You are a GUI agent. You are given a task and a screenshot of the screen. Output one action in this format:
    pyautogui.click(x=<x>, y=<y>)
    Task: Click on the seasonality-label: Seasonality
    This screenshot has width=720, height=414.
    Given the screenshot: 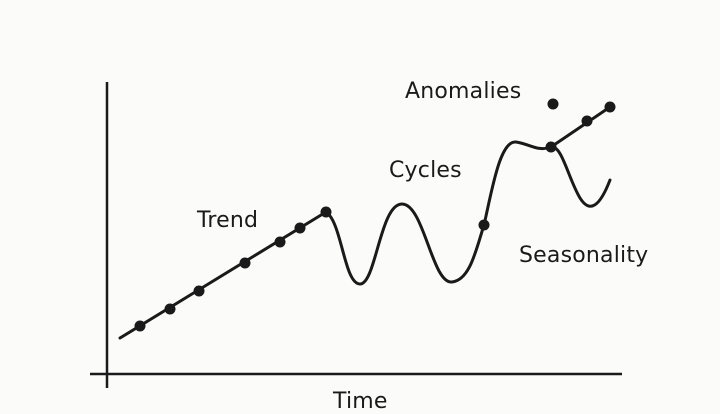 What is the action you would take?
    pyautogui.click(x=584, y=255)
    